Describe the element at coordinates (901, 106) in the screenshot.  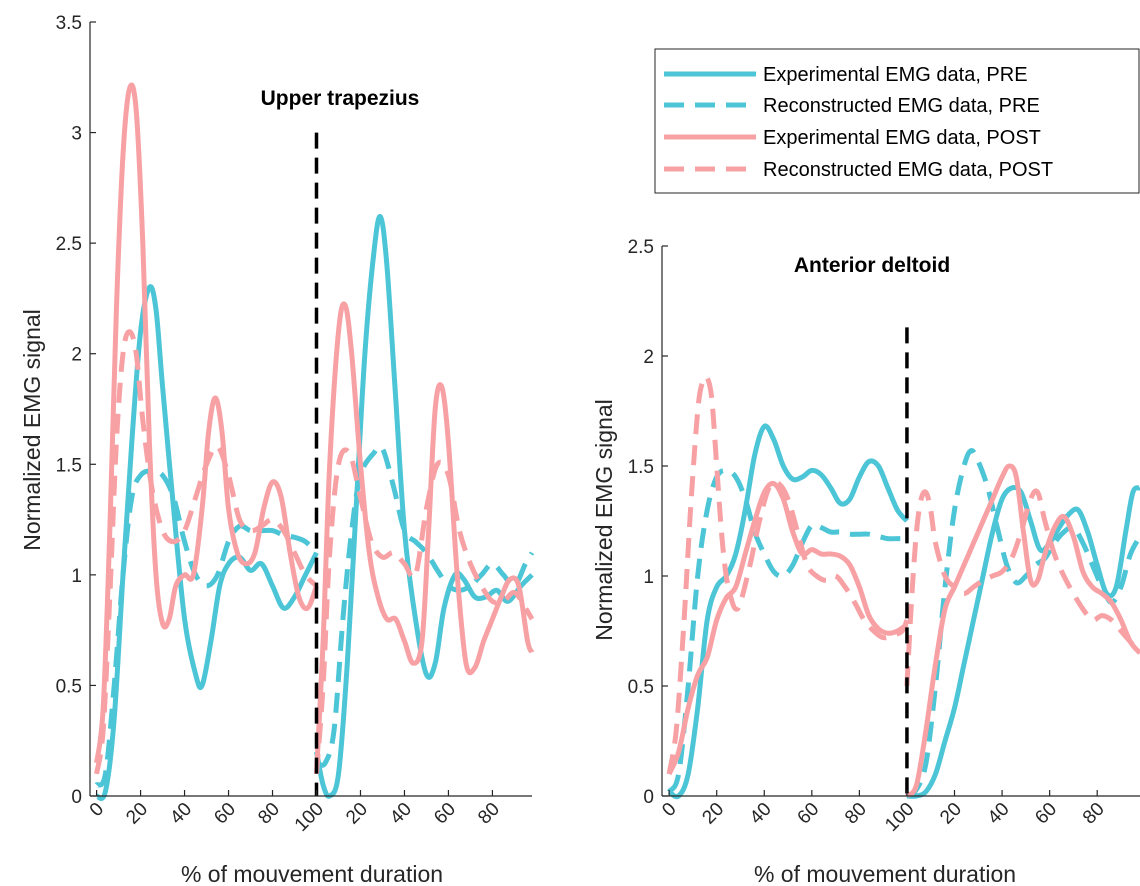
I see `legend-label-rec-pre: Reconstructed EMG data, PRE` at that location.